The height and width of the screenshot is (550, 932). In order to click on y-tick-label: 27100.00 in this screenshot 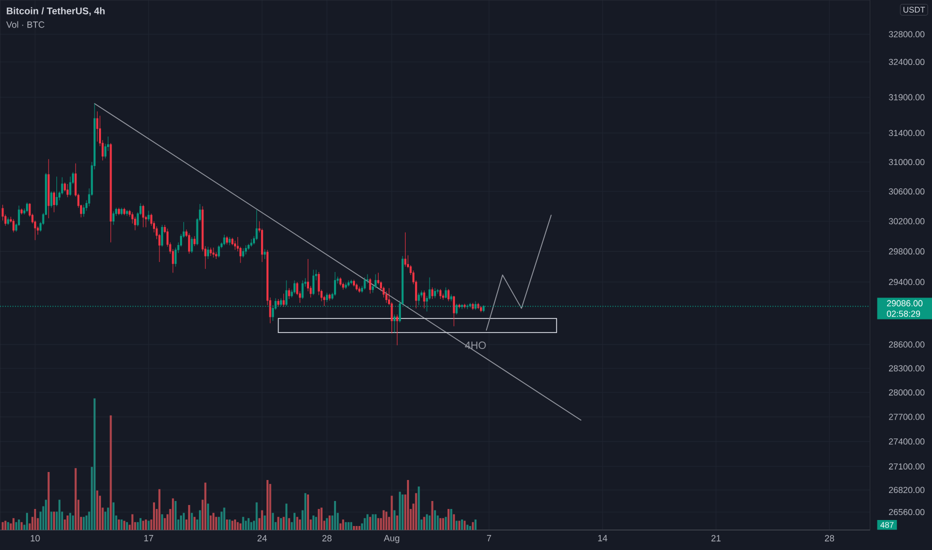, I will do `click(906, 466)`.